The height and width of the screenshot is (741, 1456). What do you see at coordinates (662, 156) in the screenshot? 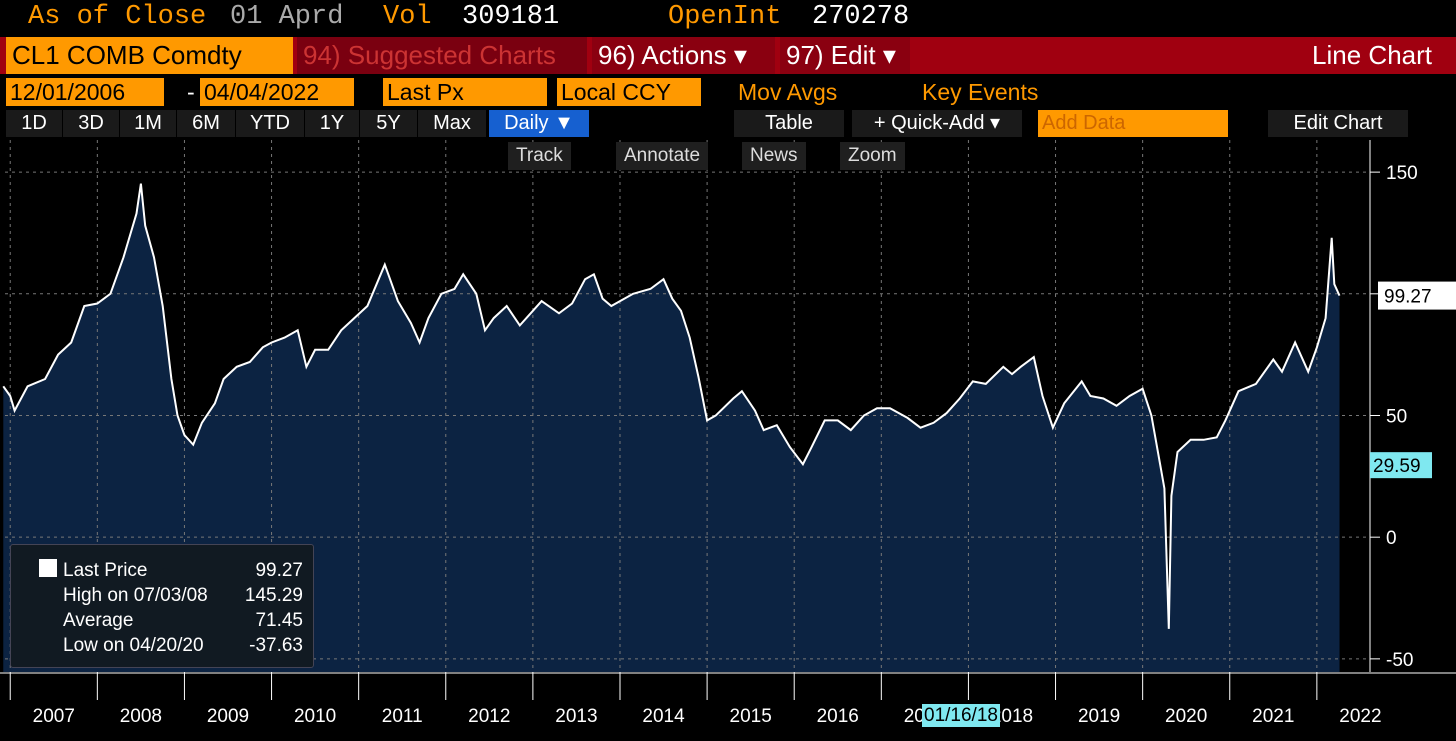
I see `tool-button: Annotate` at bounding box center [662, 156].